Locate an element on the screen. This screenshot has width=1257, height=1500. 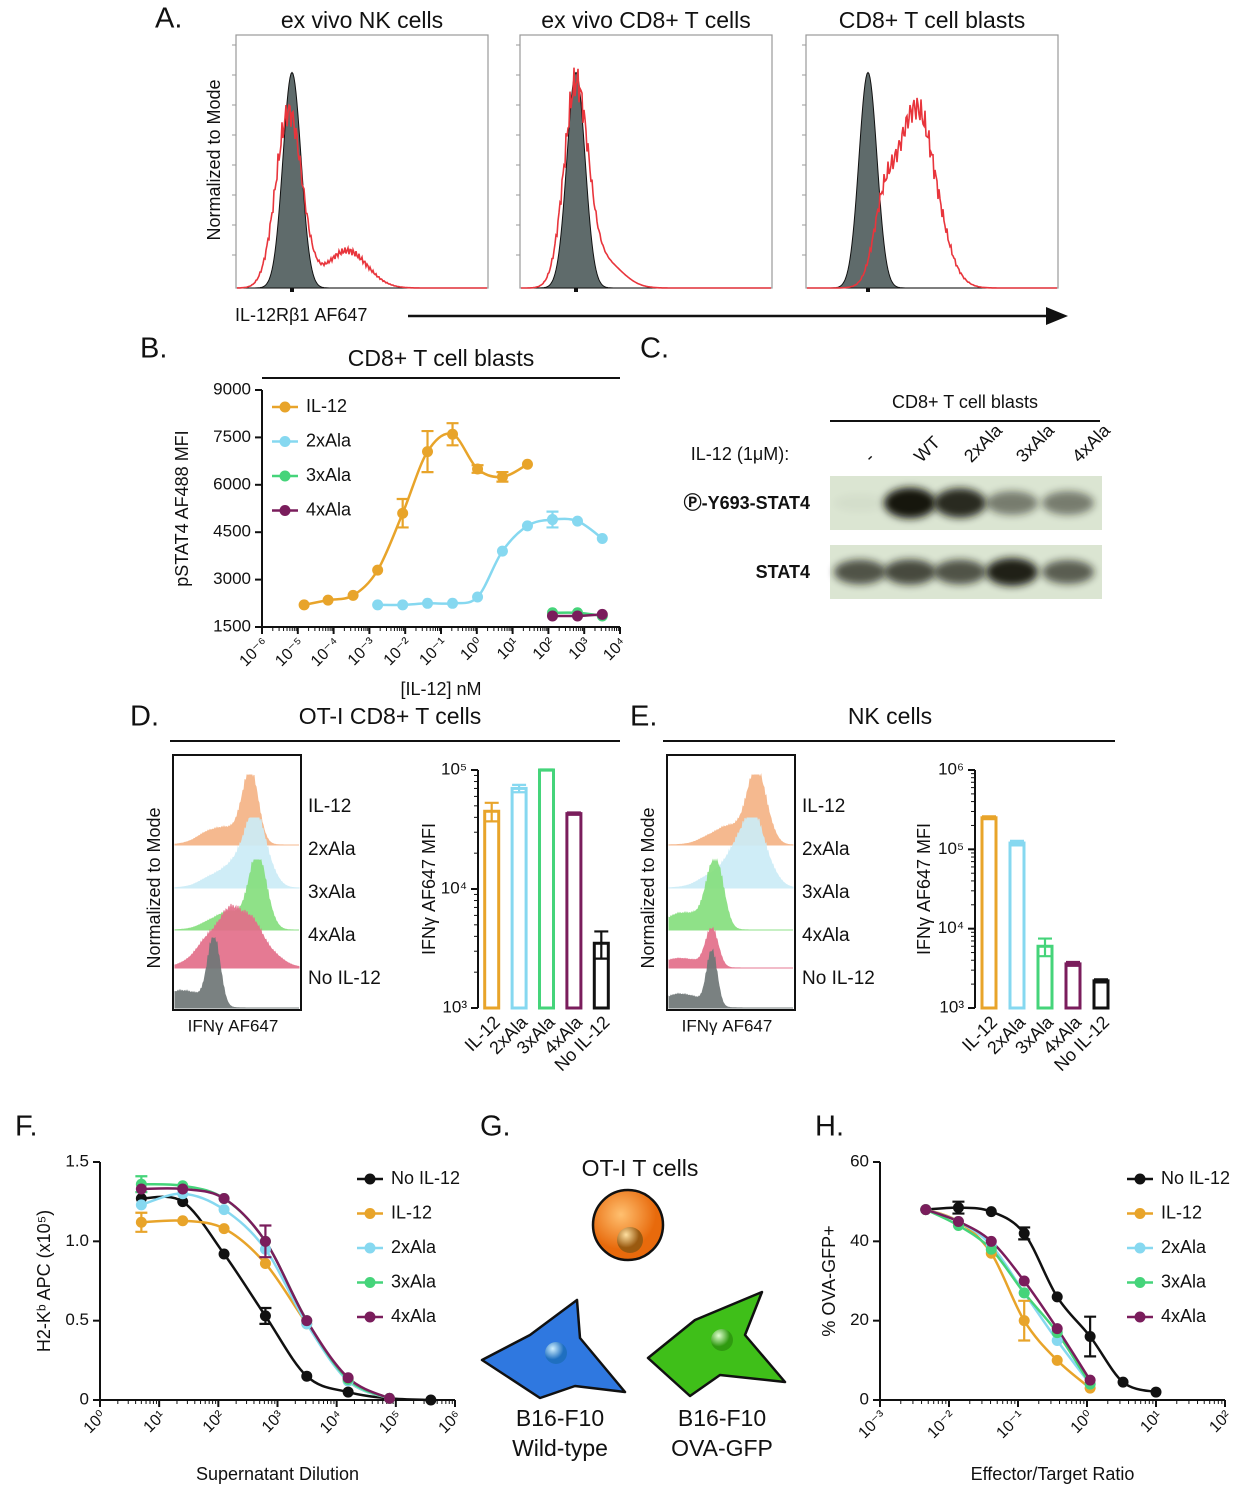
panel-label: C. is located at coordinates (654, 349).